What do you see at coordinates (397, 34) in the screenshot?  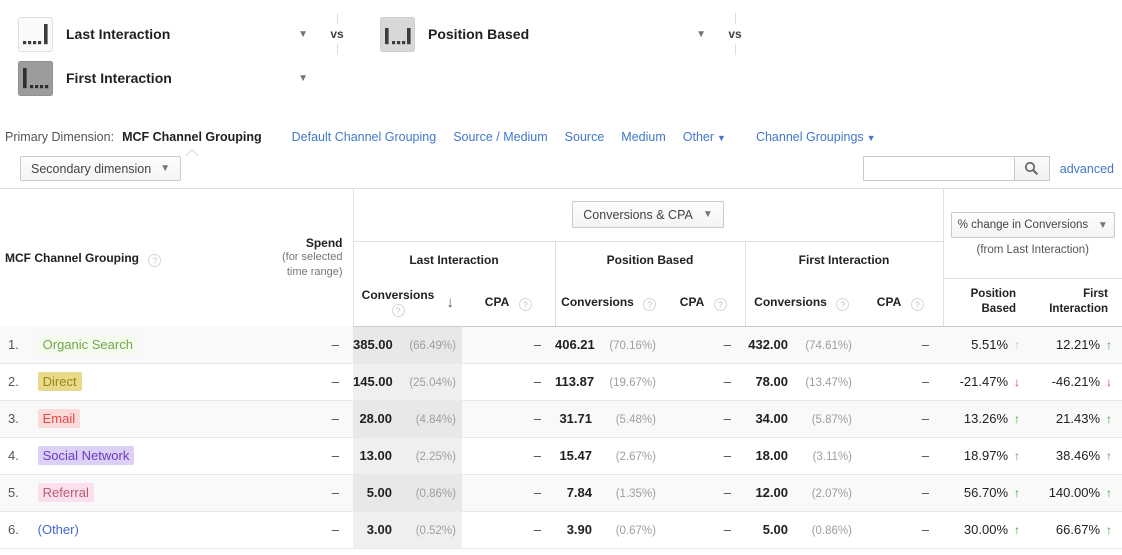 I see `position-based-model-icon` at bounding box center [397, 34].